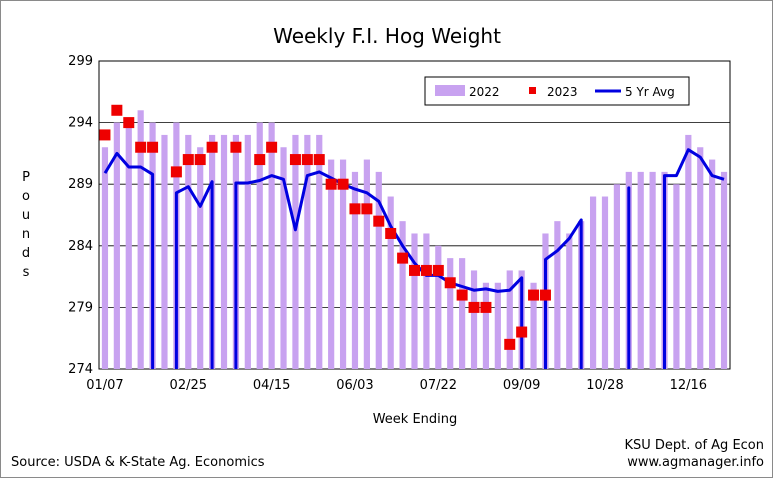  Describe the element at coordinates (415, 419) in the screenshot. I see `x-axis-label: Week Ending` at that location.